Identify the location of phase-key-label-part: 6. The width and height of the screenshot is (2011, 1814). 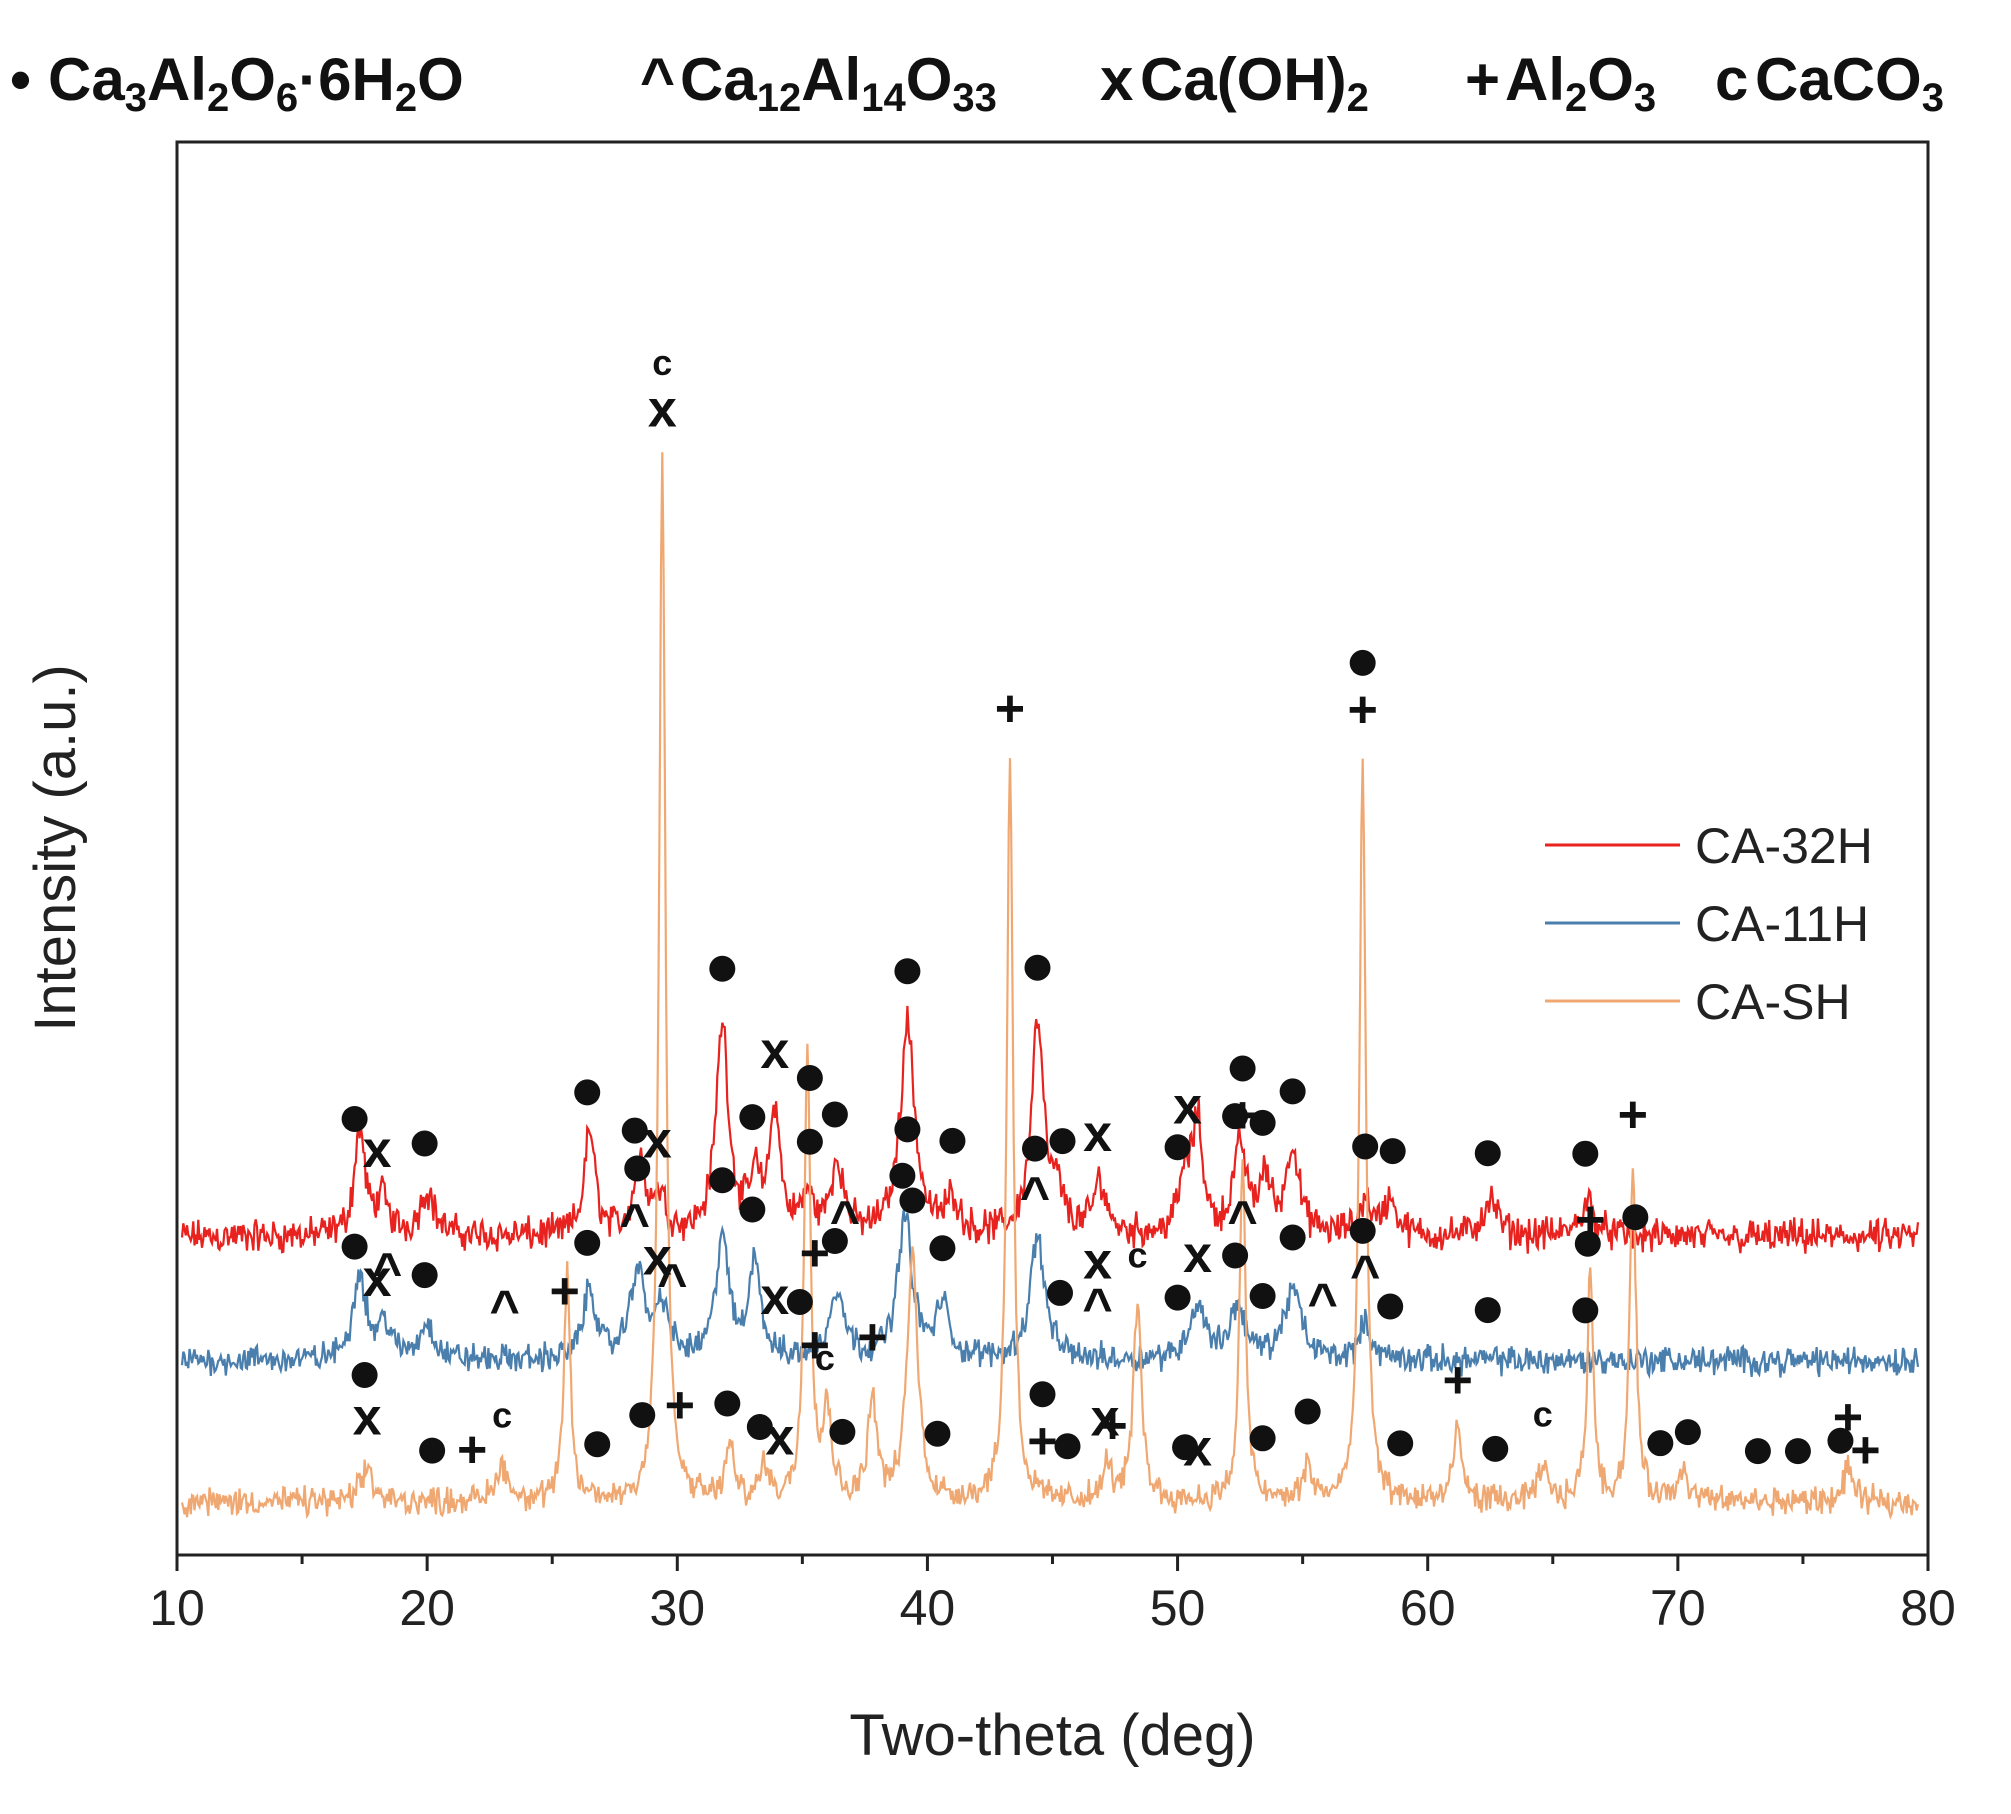
(287, 98).